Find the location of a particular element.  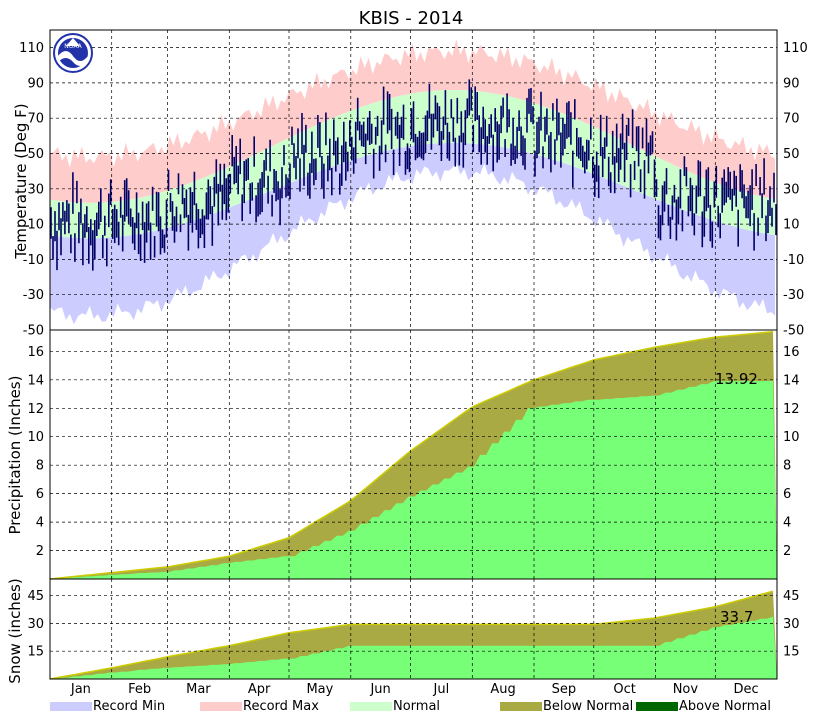

legend-label: Record Max is located at coordinates (281, 706).